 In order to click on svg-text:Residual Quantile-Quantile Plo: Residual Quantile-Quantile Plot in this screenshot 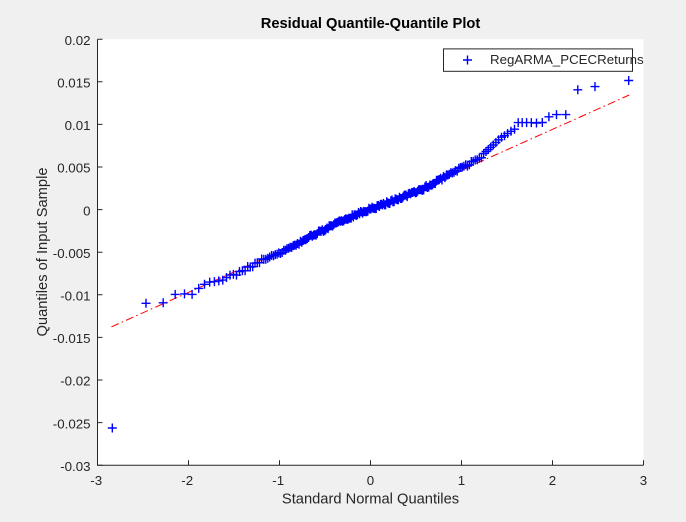, I will do `click(371, 24)`.